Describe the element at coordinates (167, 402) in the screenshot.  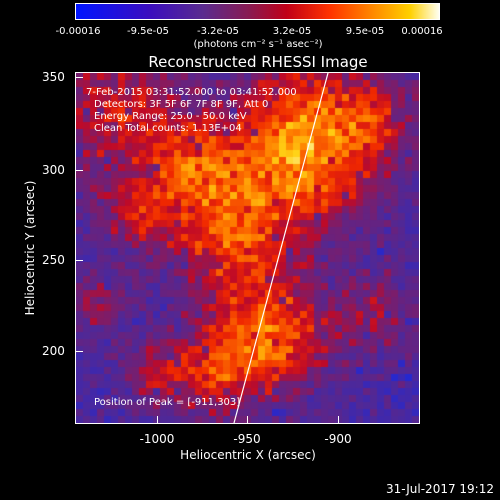
I see `peak-position-annotation: Position of Peak = [-911,303]` at that location.